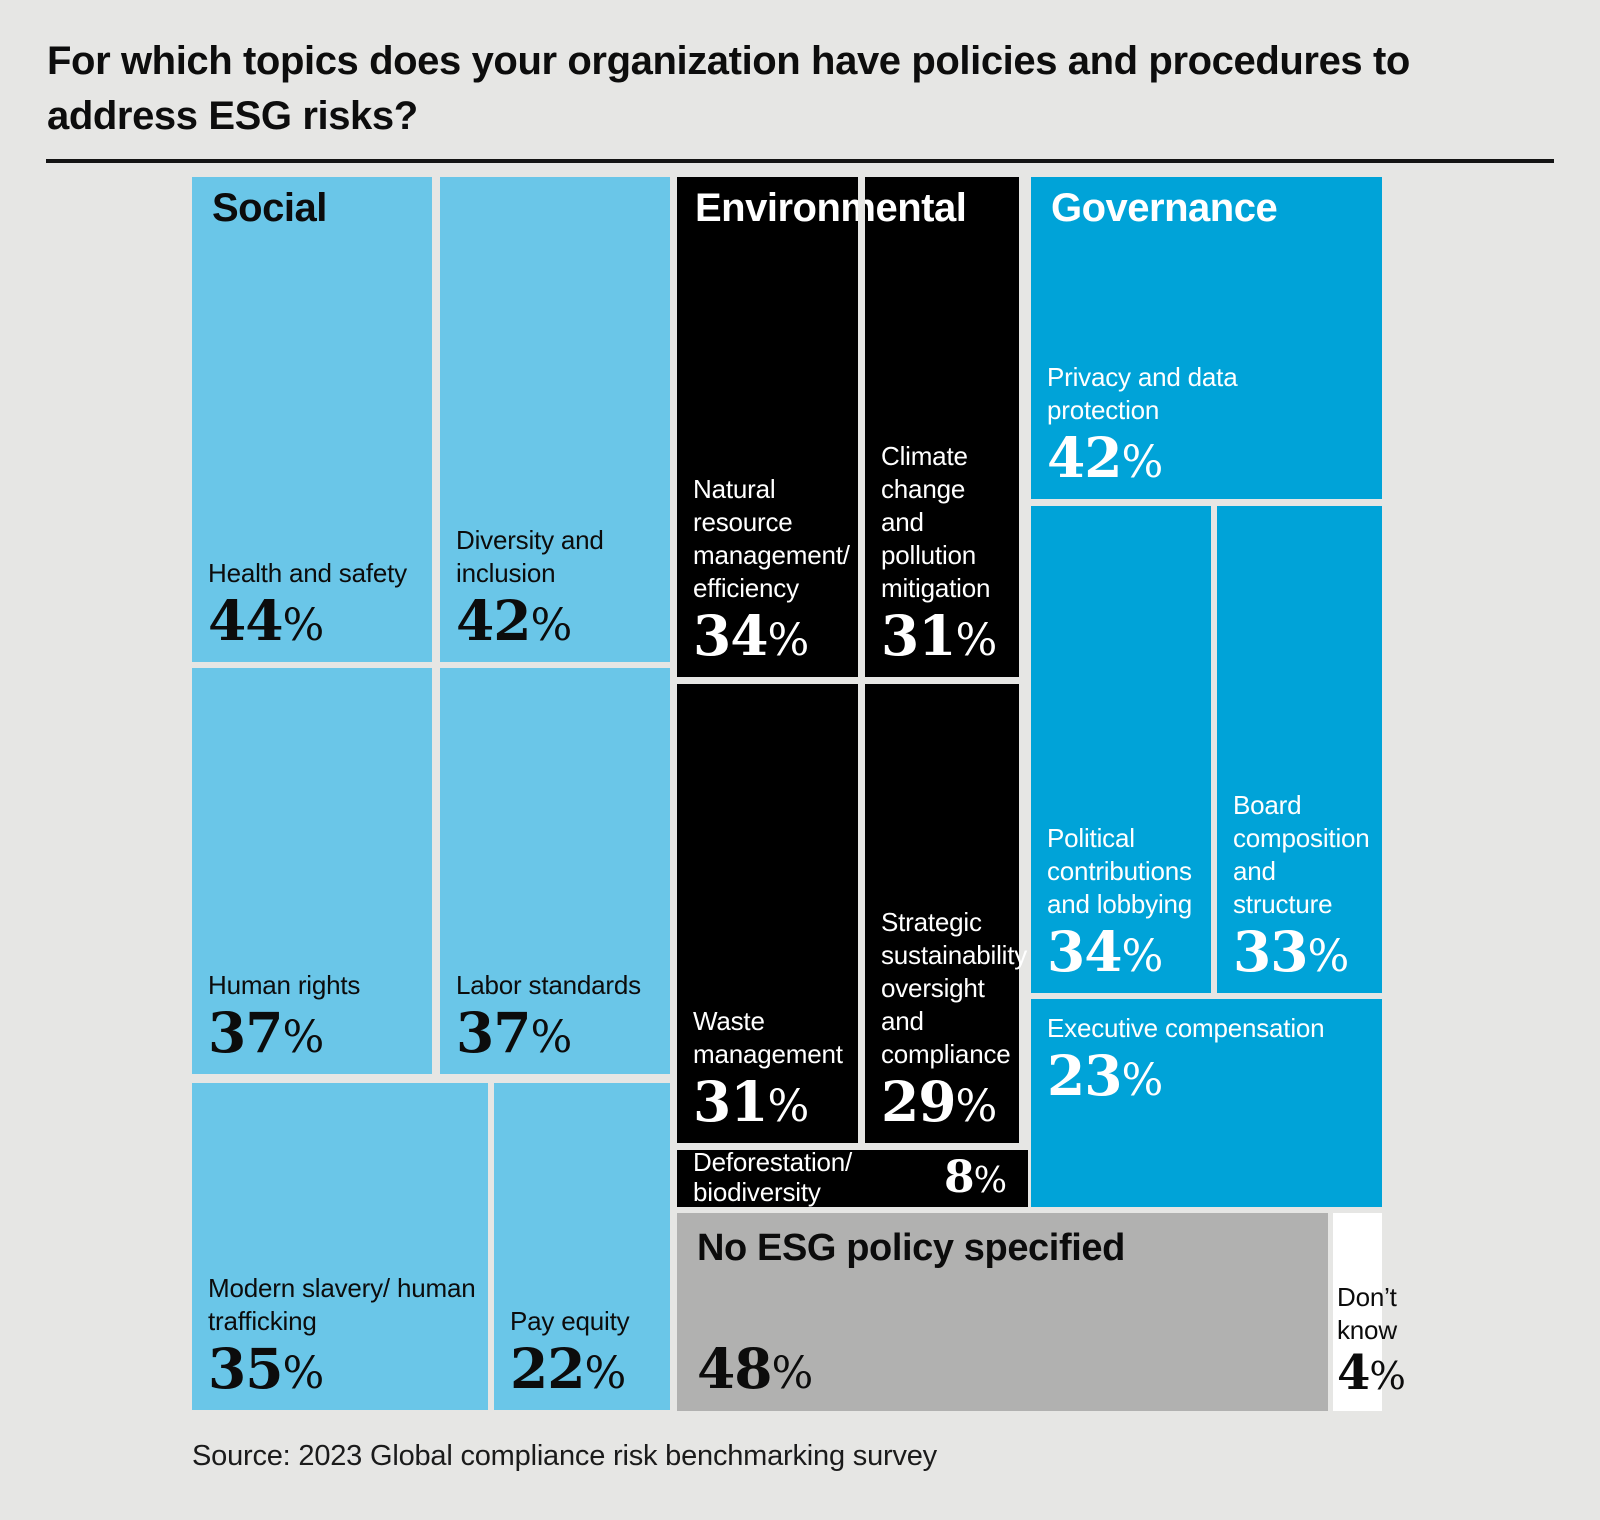  Describe the element at coordinates (555, 871) in the screenshot. I see `cell-labor-standards: Labor standards 37%` at that location.